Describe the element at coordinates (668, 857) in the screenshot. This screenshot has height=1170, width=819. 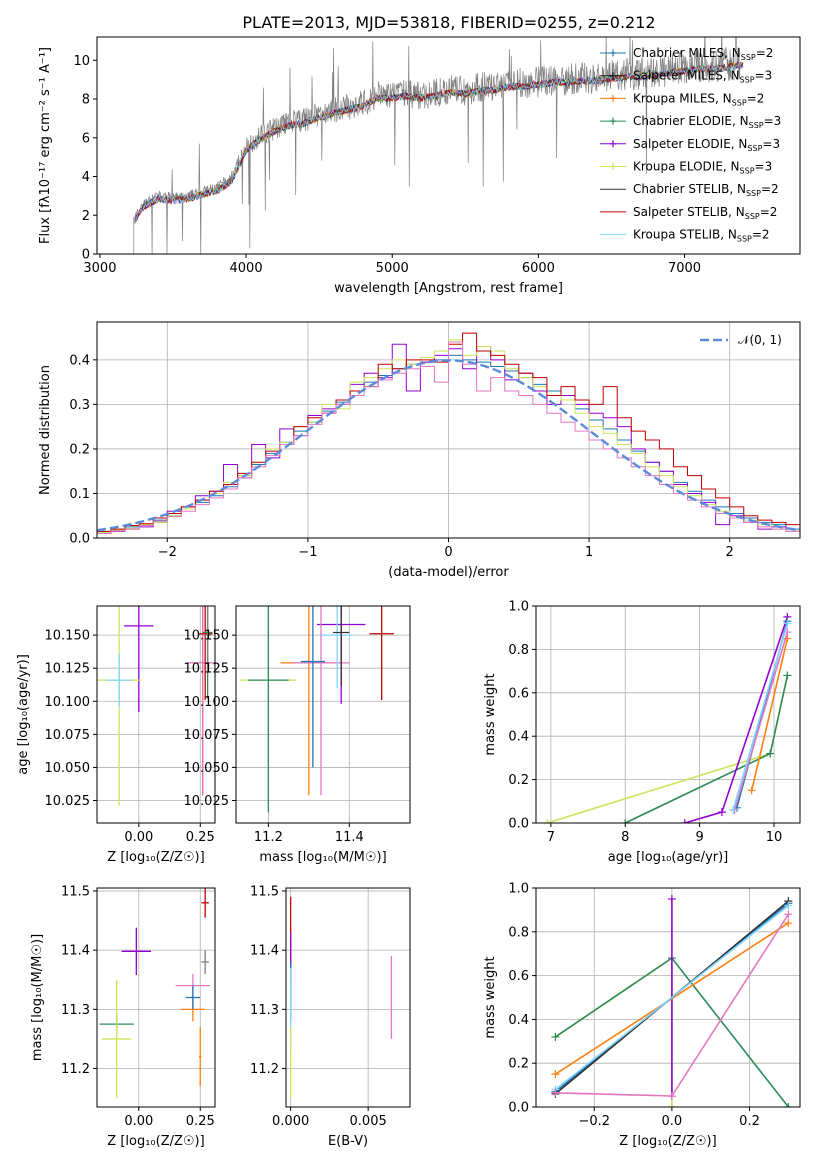
I see `x-axis-label: age [log₁₀(age/yr)]` at that location.